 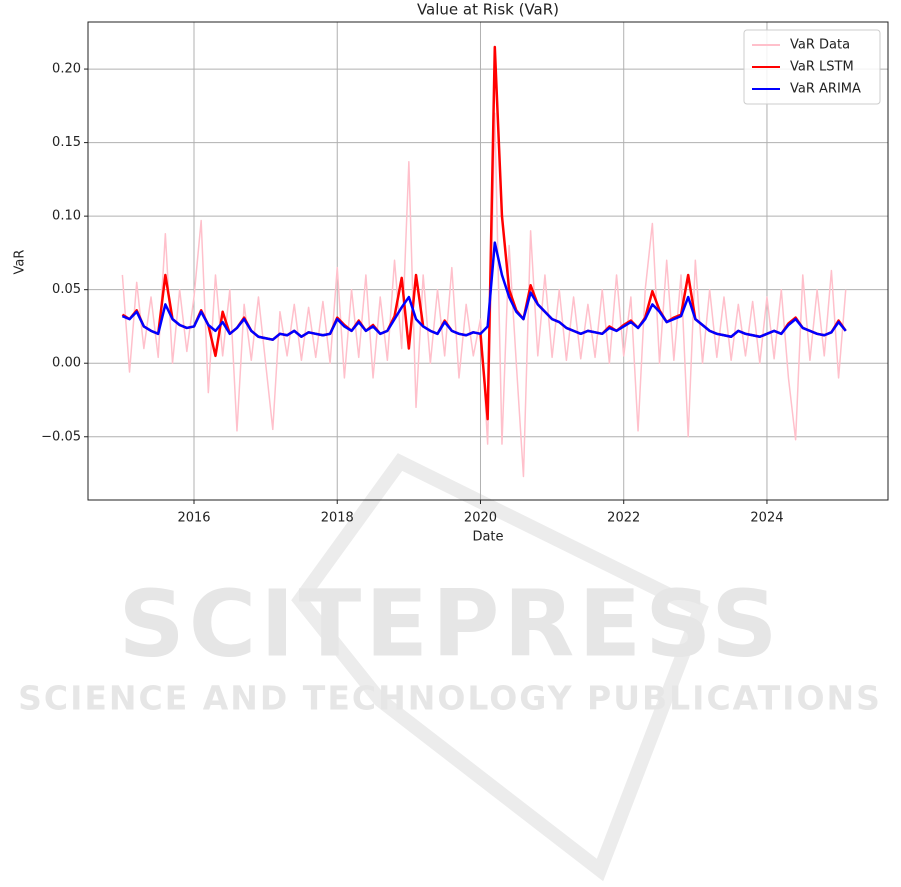 I want to click on y-tick-label: 0.00, so click(x=66, y=363).